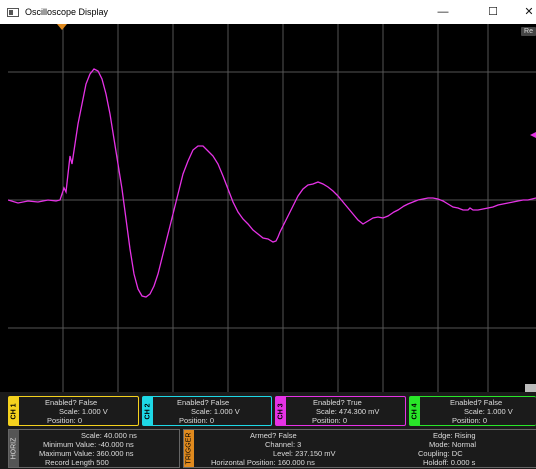 This screenshot has width=536, height=469. Describe the element at coordinates (215, 411) in the screenshot. I see `ch2-scale: Scale: 1.000 V` at that location.